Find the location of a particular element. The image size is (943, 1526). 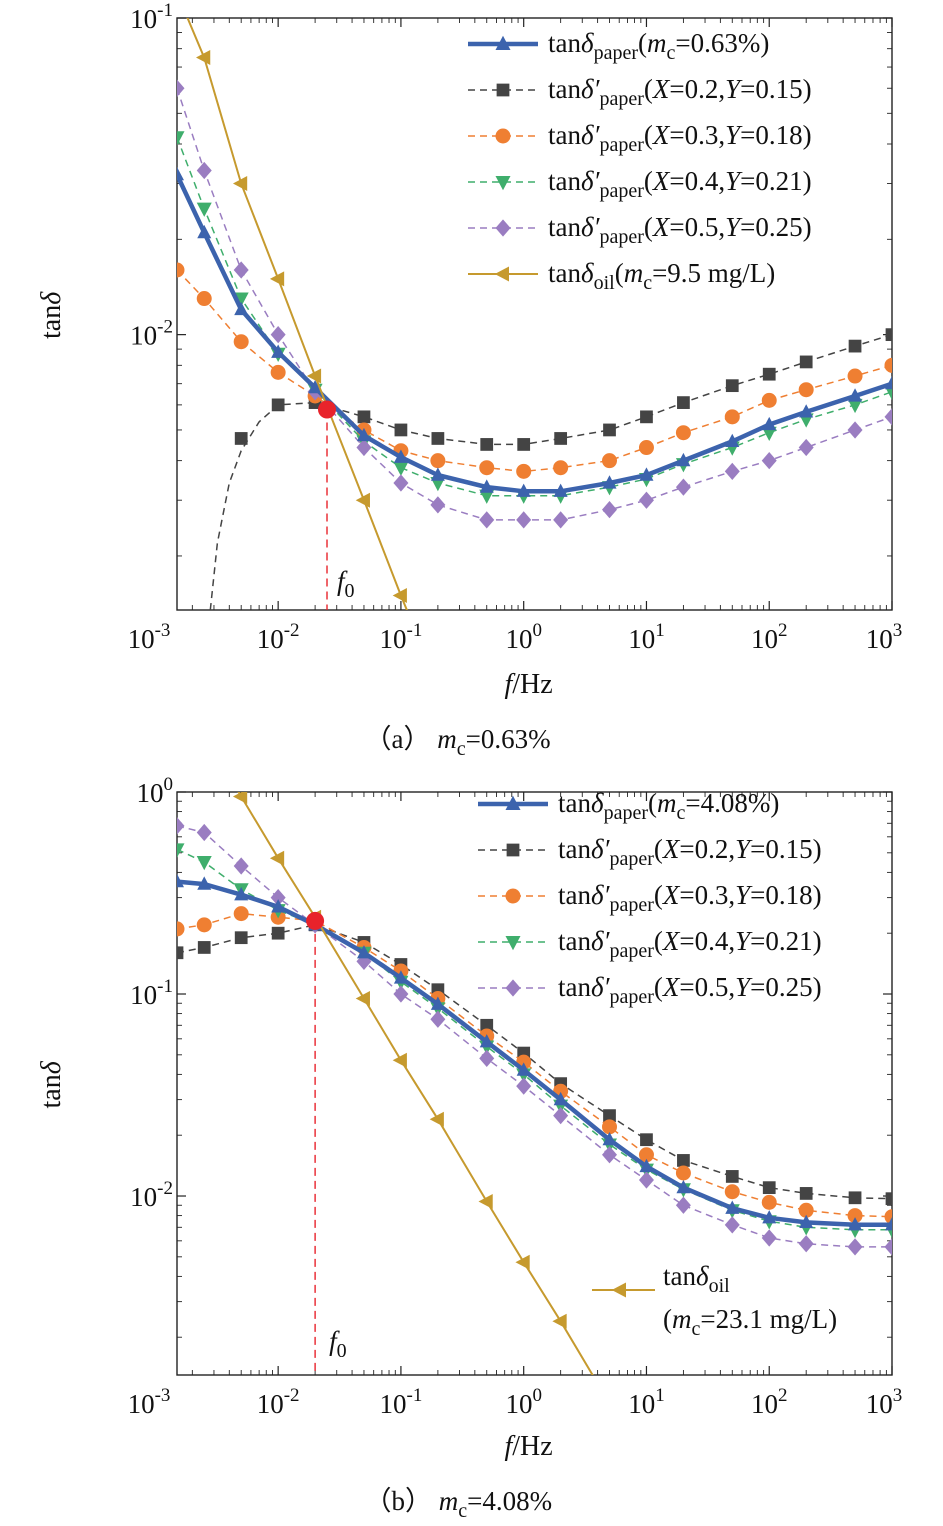

oil-annotation-marker is located at coordinates (618, 1290).